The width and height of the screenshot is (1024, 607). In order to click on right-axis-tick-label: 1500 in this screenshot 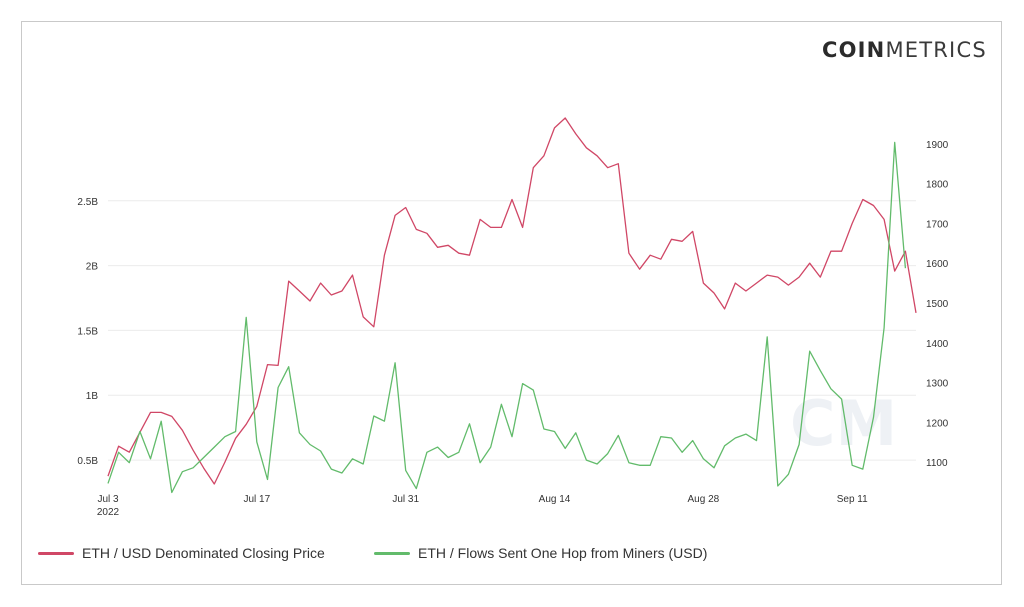, I will do `click(937, 304)`.